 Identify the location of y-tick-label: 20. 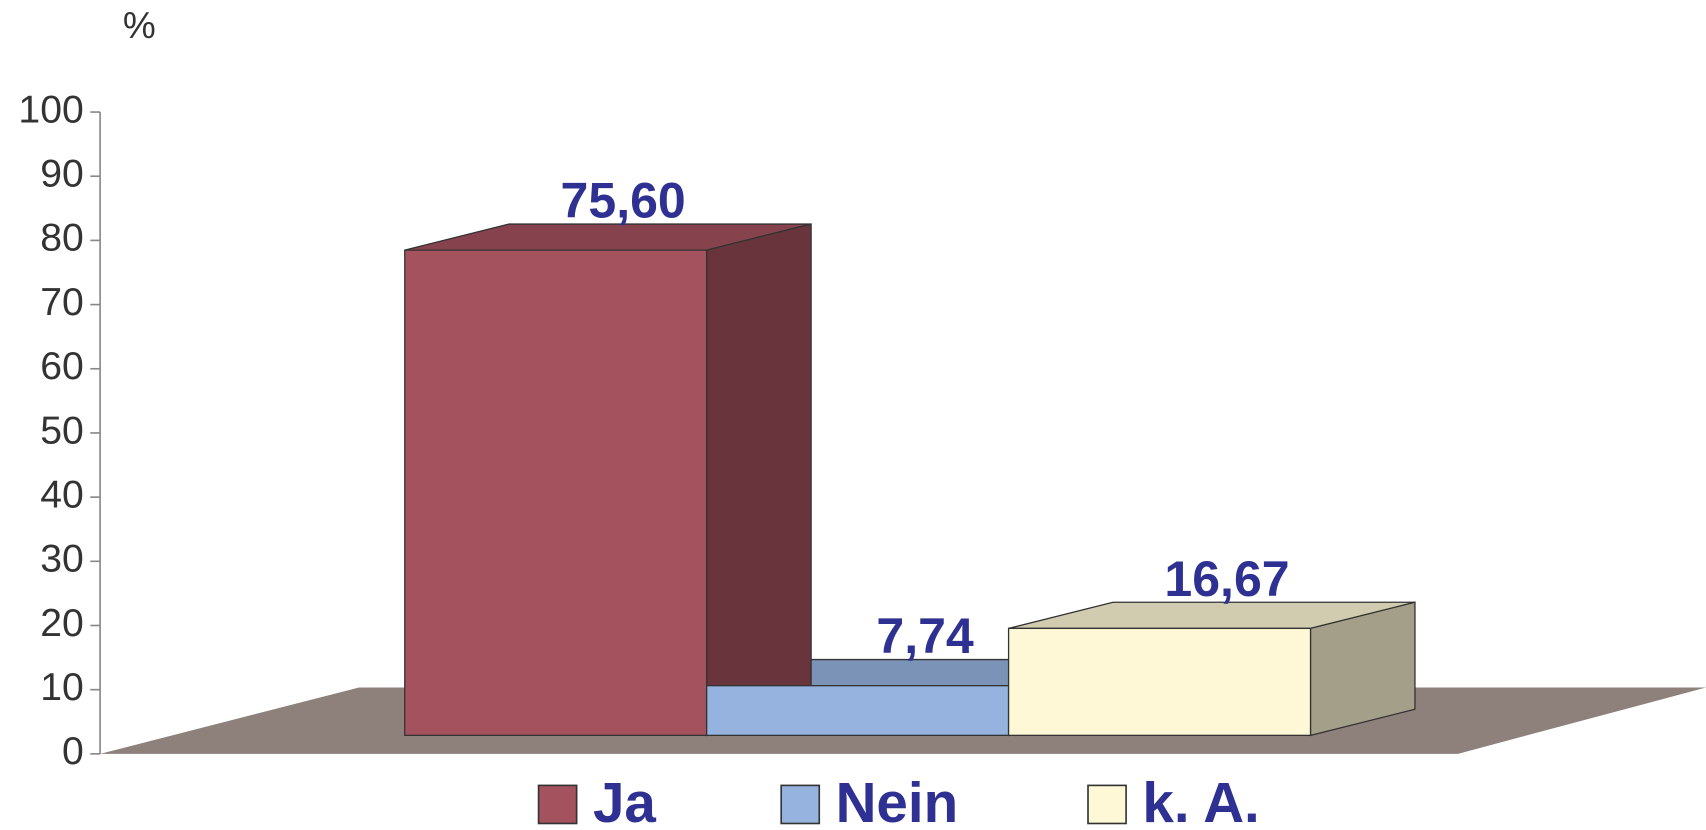
(62, 623).